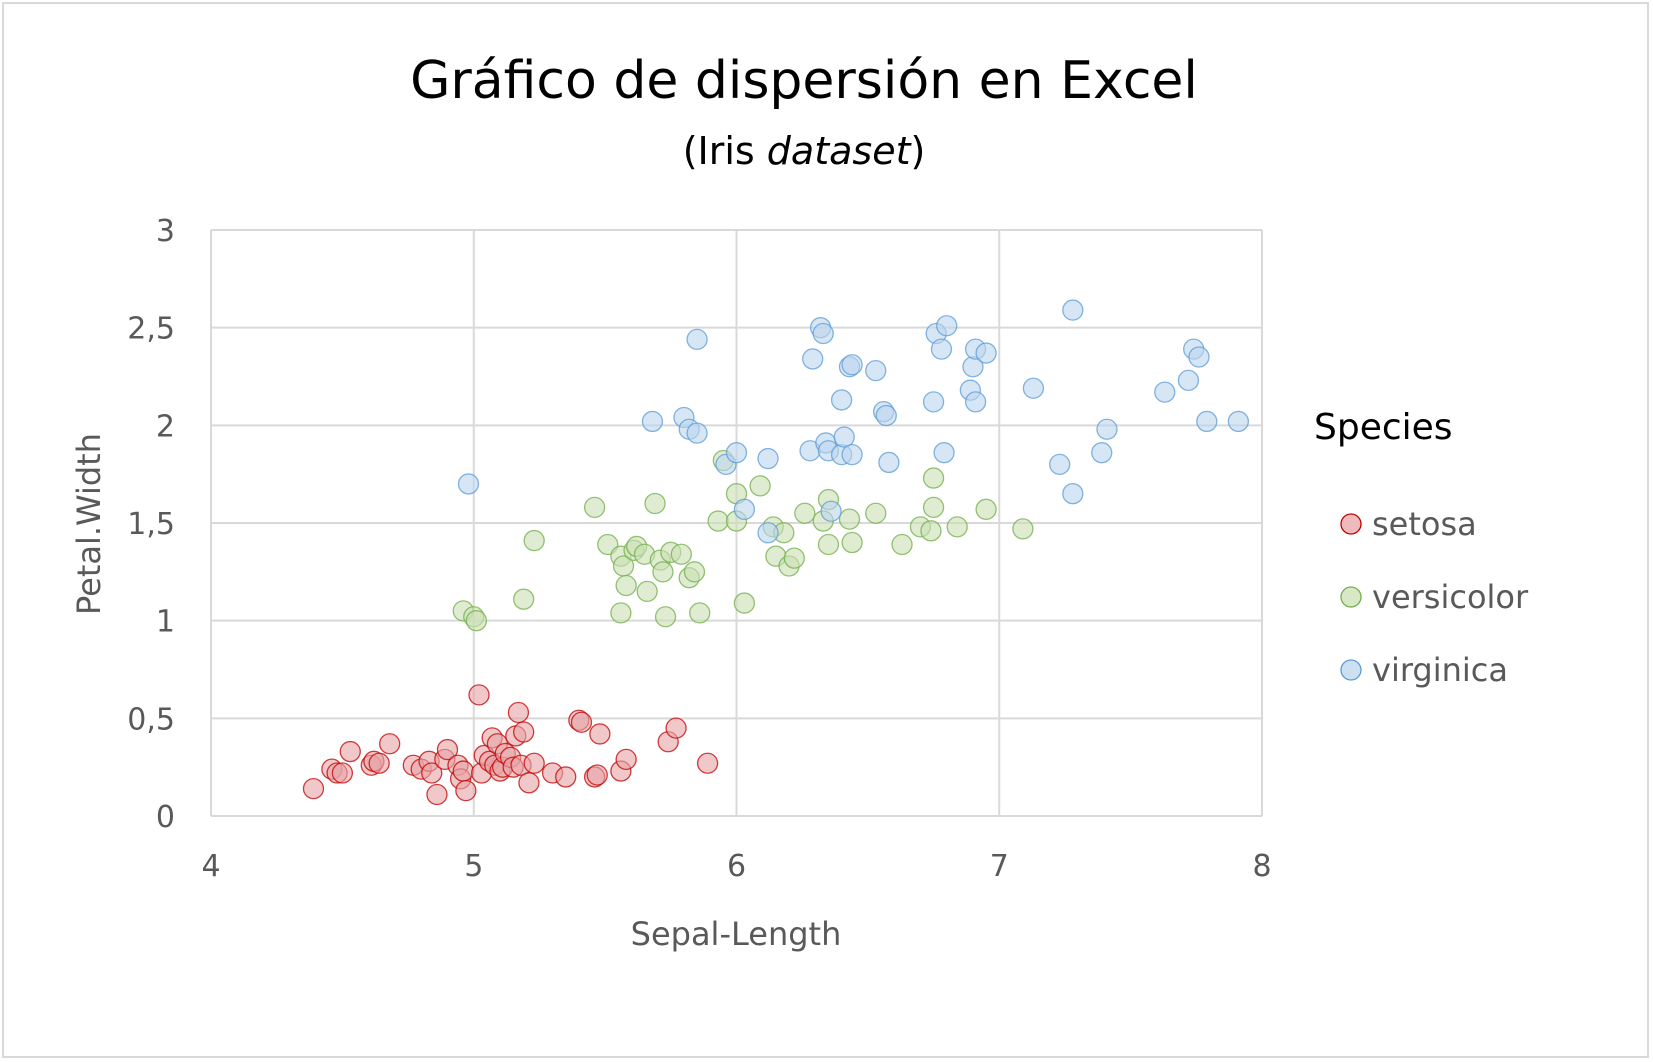  I want to click on x-tick-labels: 4 5 6 7 8, so click(736, 866).